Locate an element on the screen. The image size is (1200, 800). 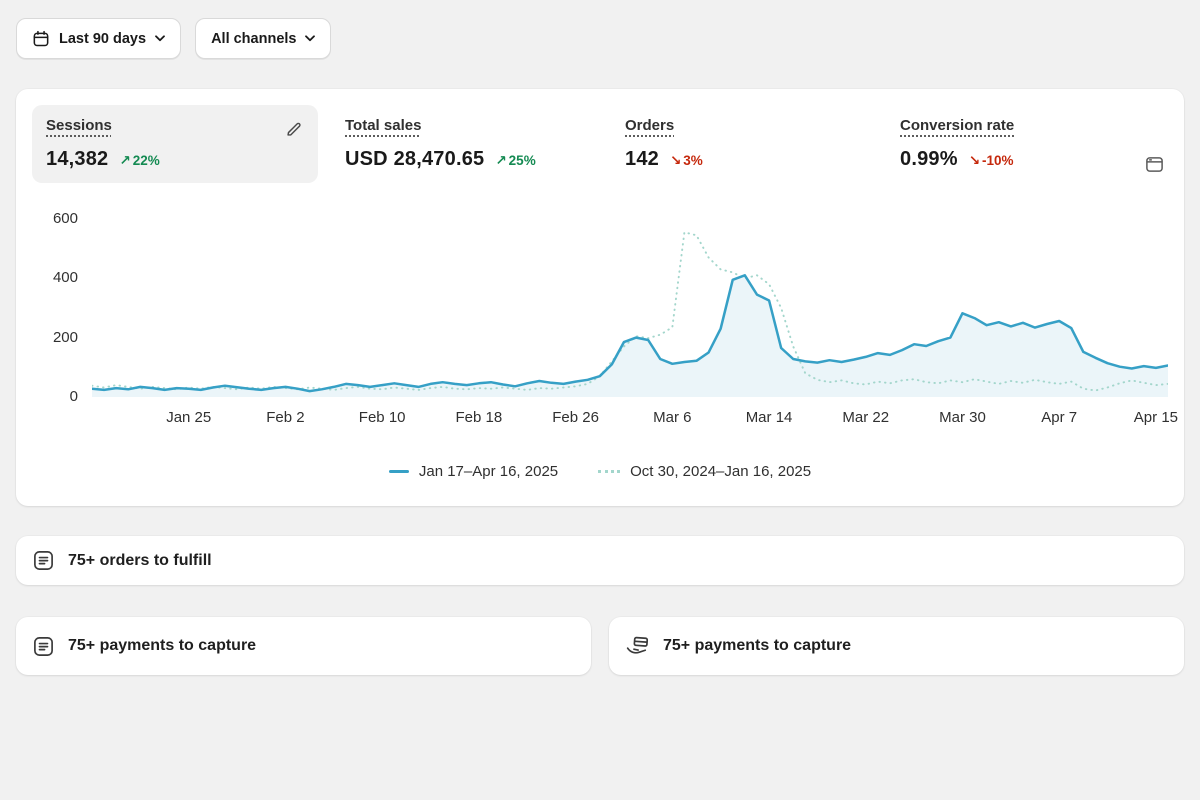
metric-label: Orders is located at coordinates (650, 125).